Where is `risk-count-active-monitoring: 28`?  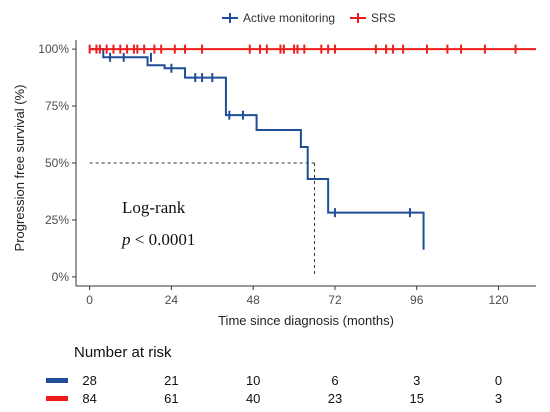
risk-count-active-monitoring: 28 is located at coordinates (89, 380).